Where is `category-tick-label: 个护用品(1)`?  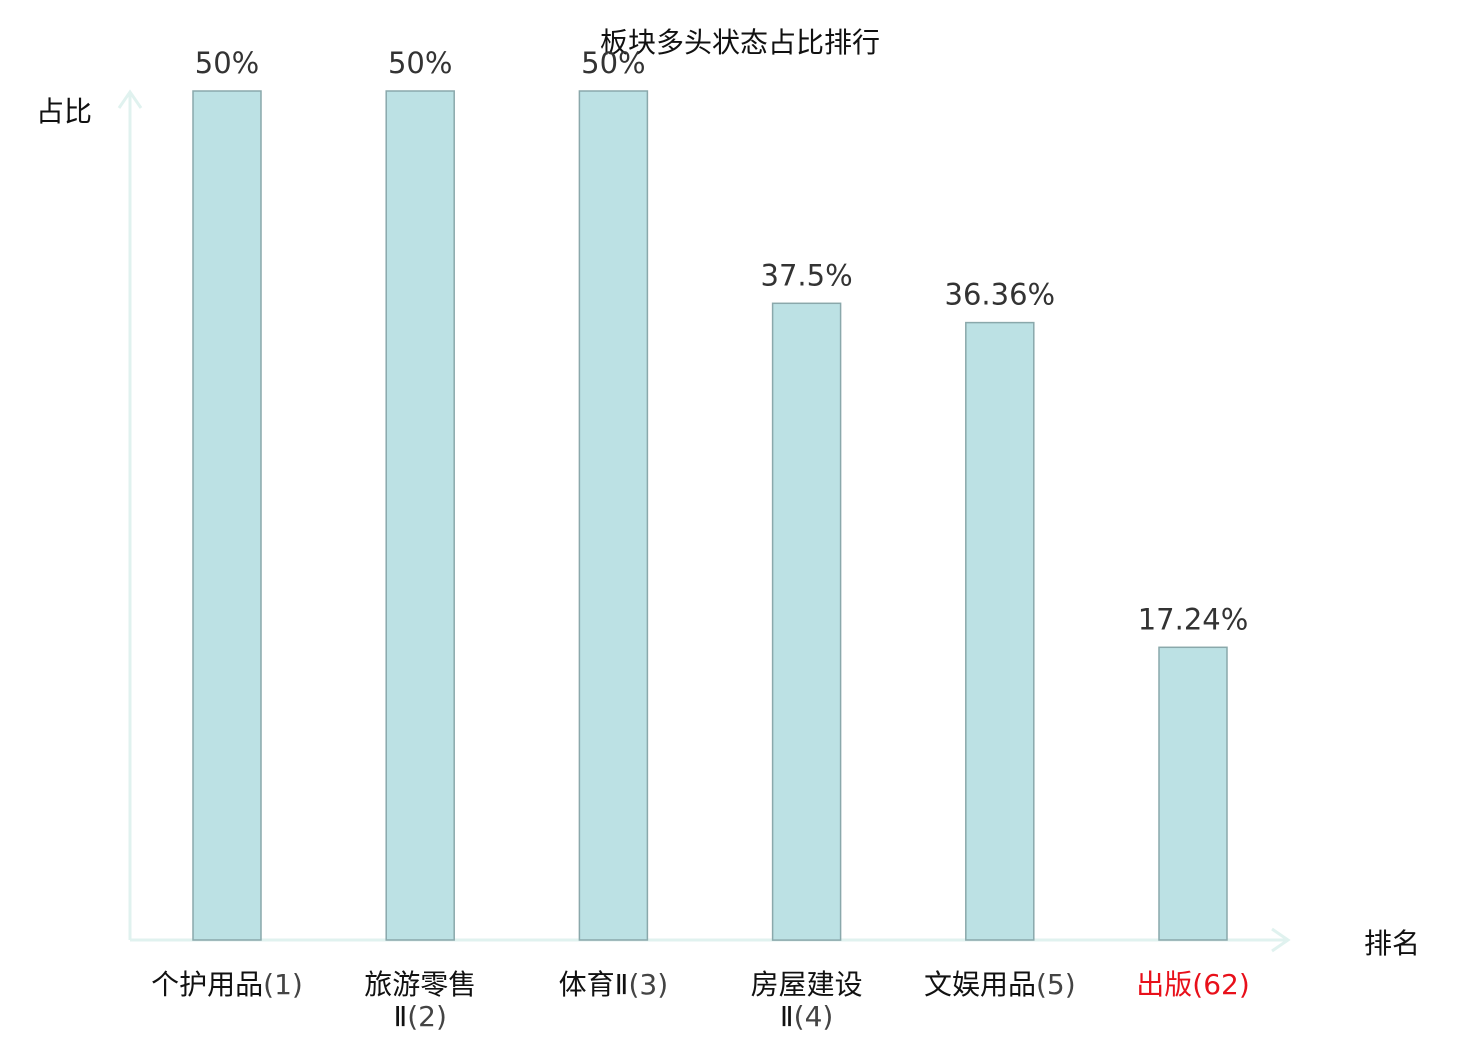 category-tick-label: 个护用品(1) is located at coordinates (227, 984).